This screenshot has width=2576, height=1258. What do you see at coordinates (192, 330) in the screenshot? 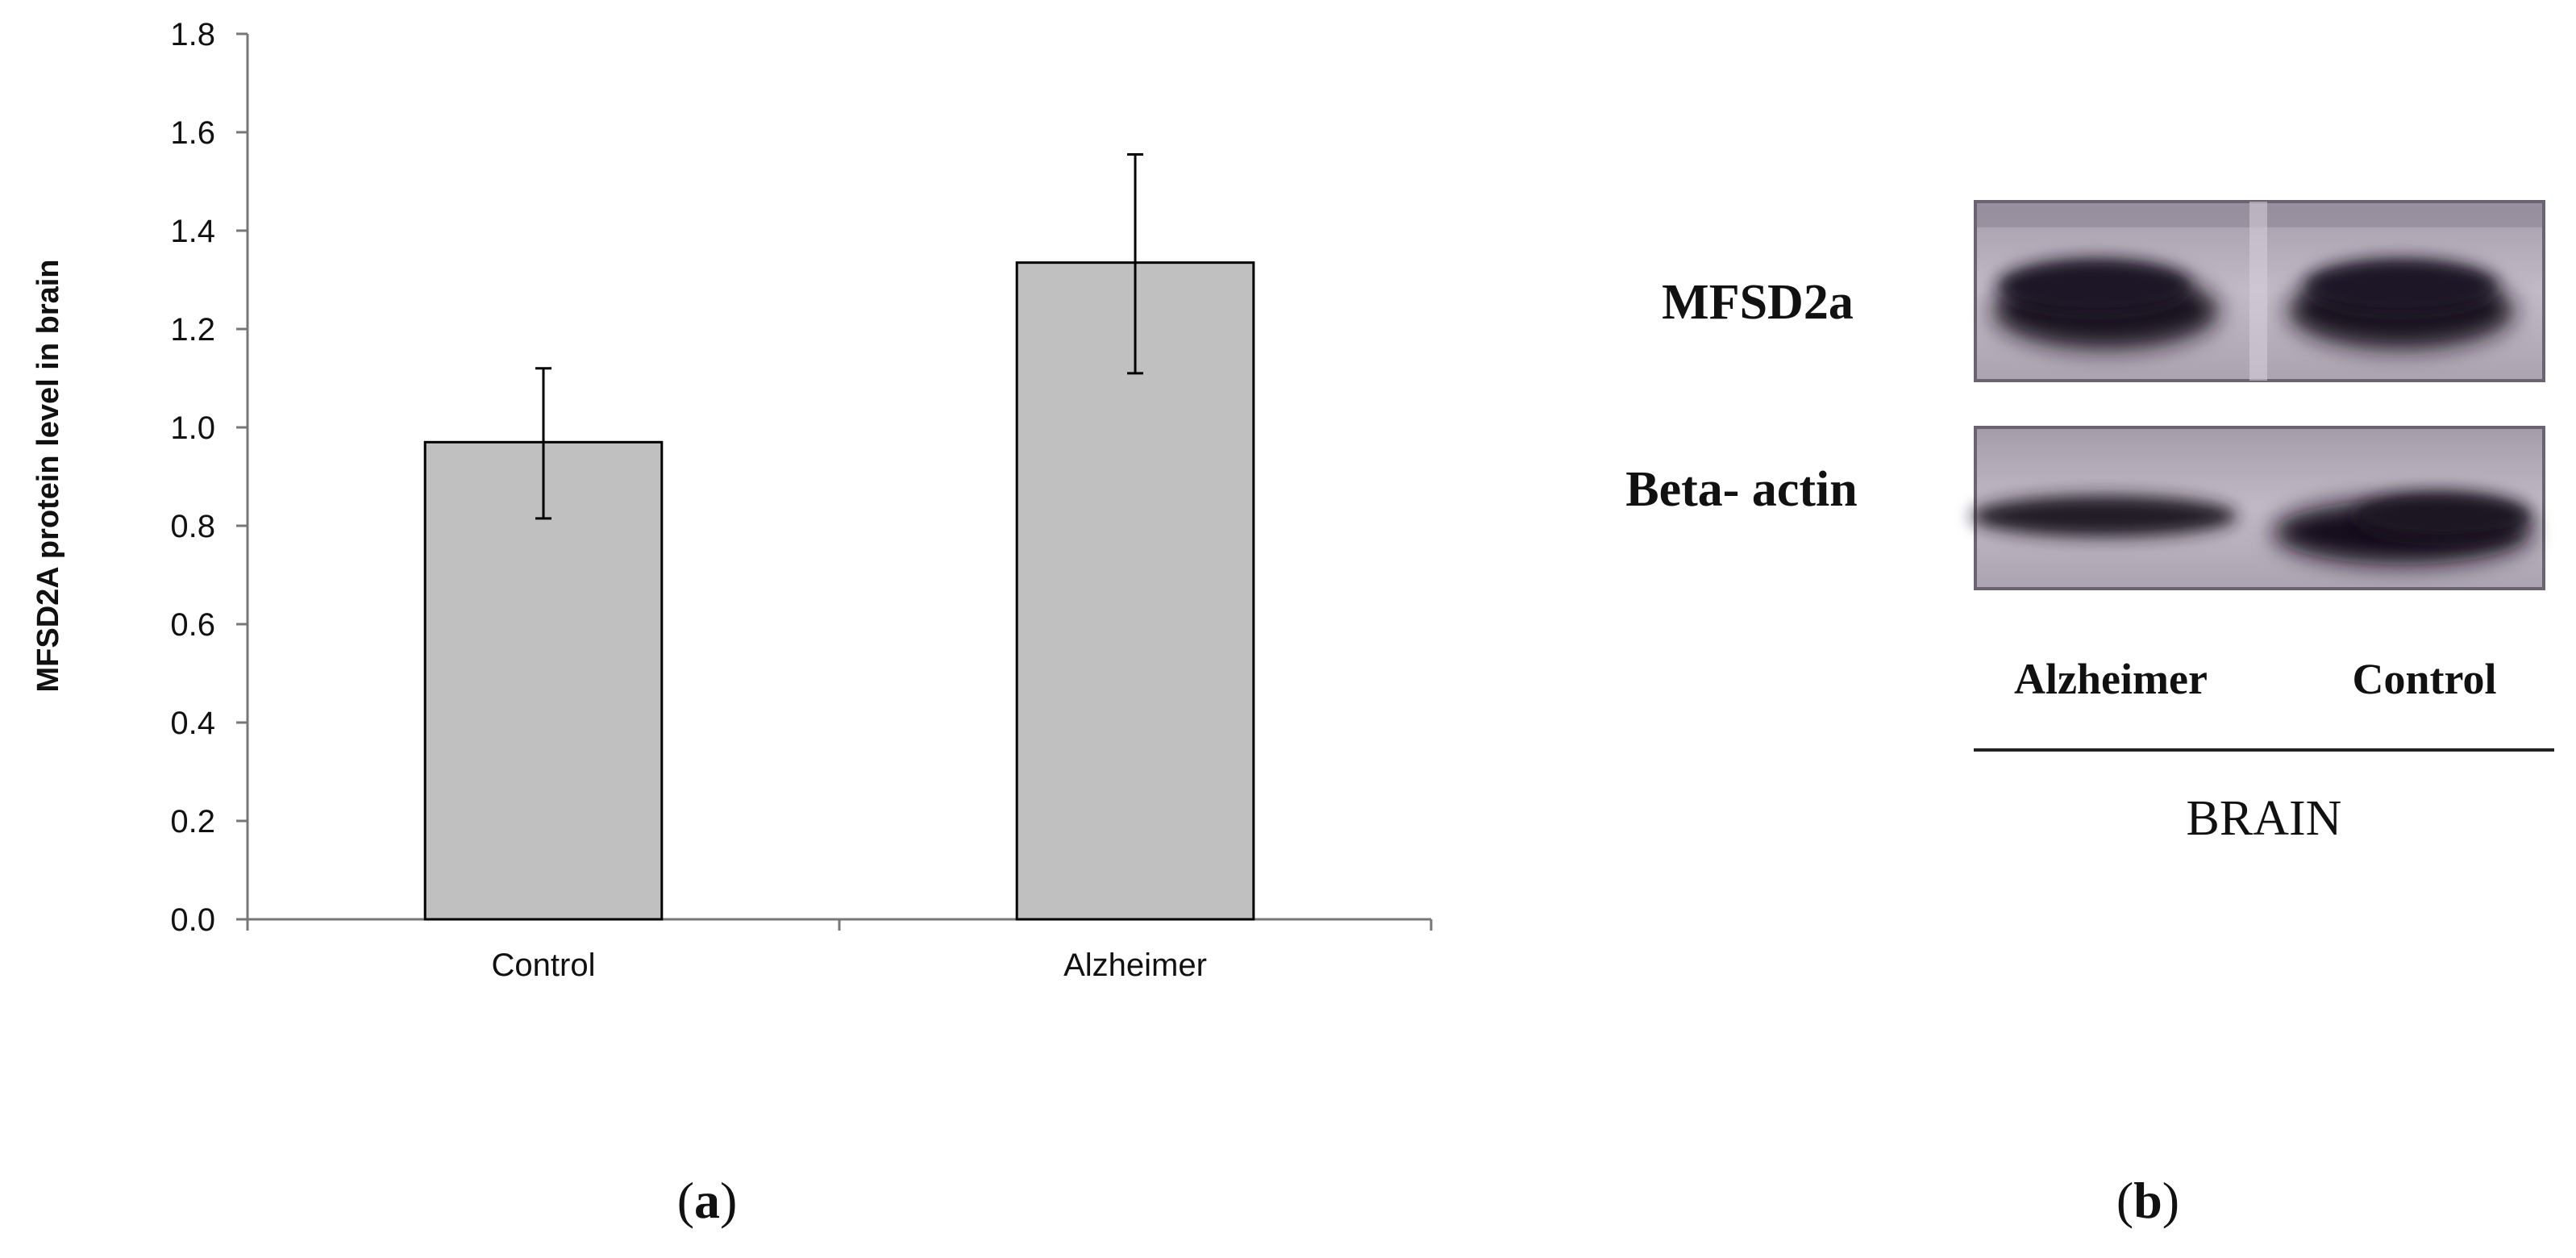
I see `y-tick-label: 1.2` at bounding box center [192, 330].